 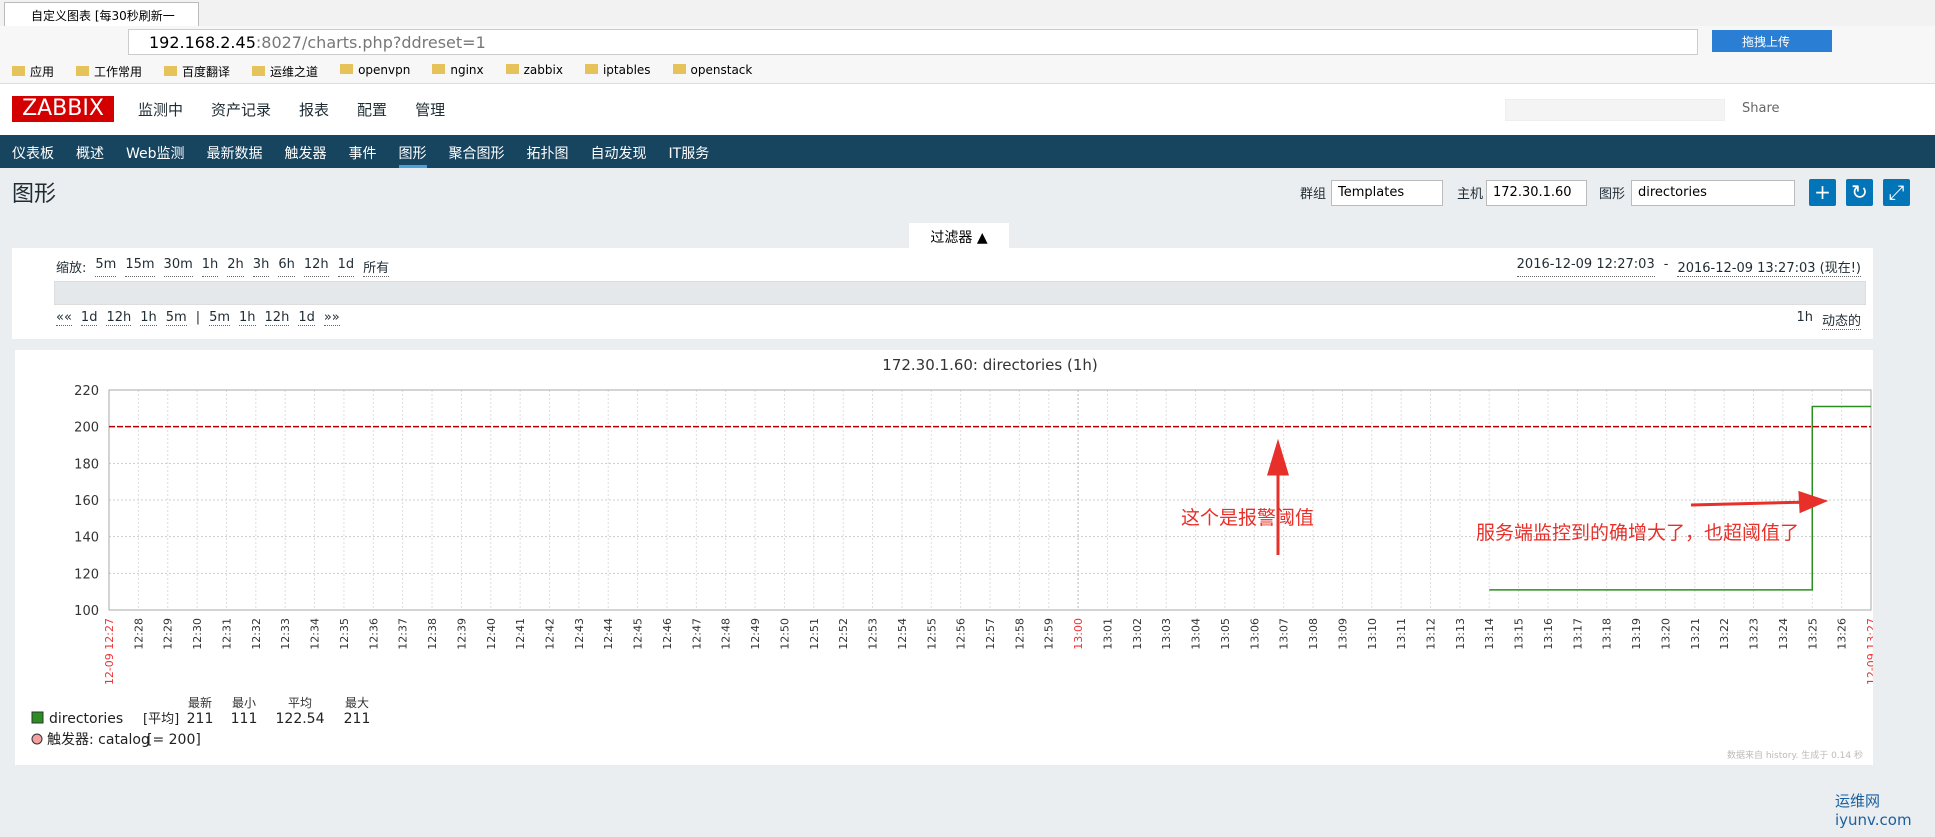 I want to click on bookmark: zabbix, so click(x=534, y=73).